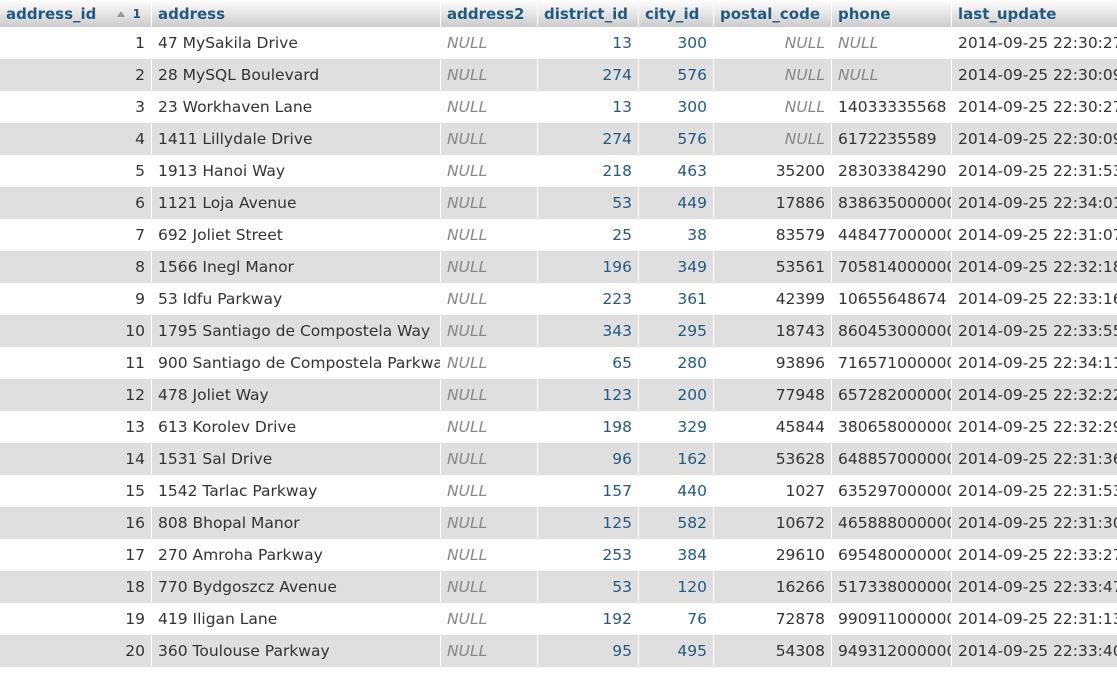  What do you see at coordinates (588, 427) in the screenshot?
I see `cell-district-id: 198` at bounding box center [588, 427].